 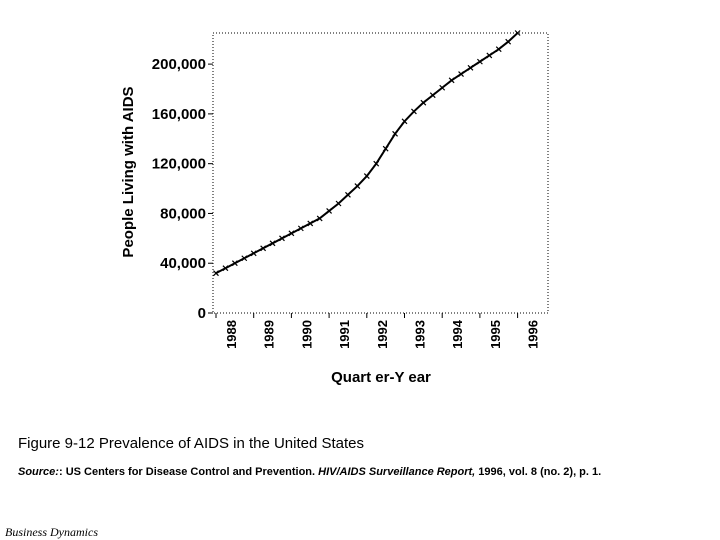 I want to click on y-tick-label: 0, so click(x=202, y=313).